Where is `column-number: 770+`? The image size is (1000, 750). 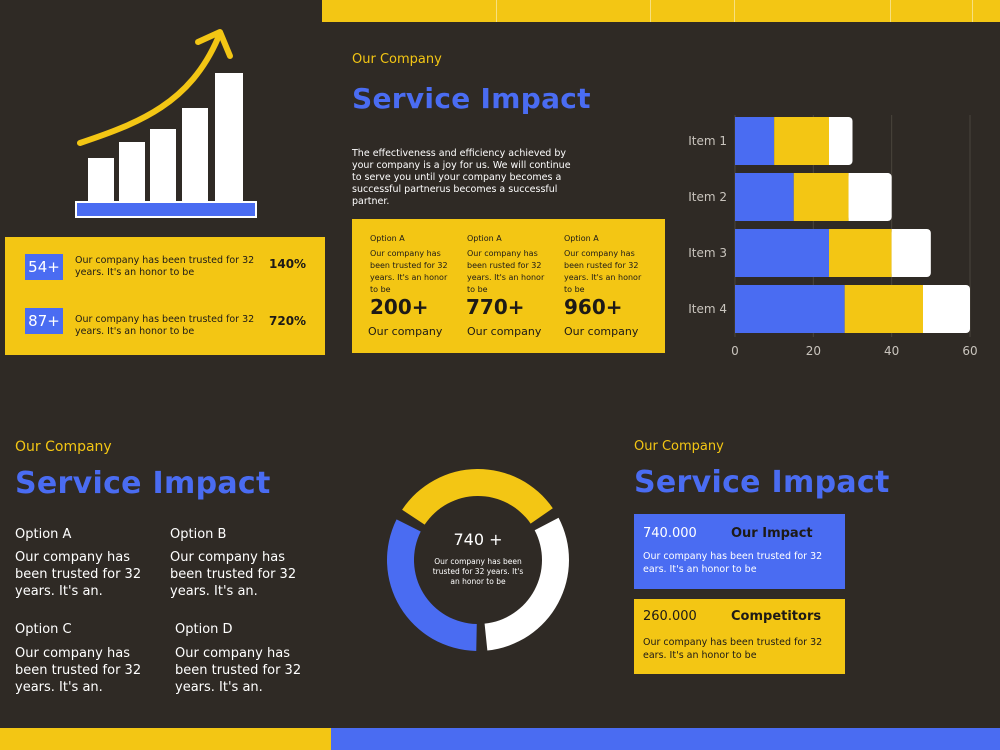 column-number: 770+ is located at coordinates (495, 307).